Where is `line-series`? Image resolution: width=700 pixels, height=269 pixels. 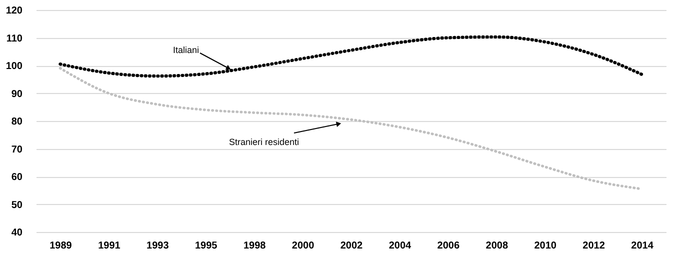
line-series is located at coordinates (351, 56).